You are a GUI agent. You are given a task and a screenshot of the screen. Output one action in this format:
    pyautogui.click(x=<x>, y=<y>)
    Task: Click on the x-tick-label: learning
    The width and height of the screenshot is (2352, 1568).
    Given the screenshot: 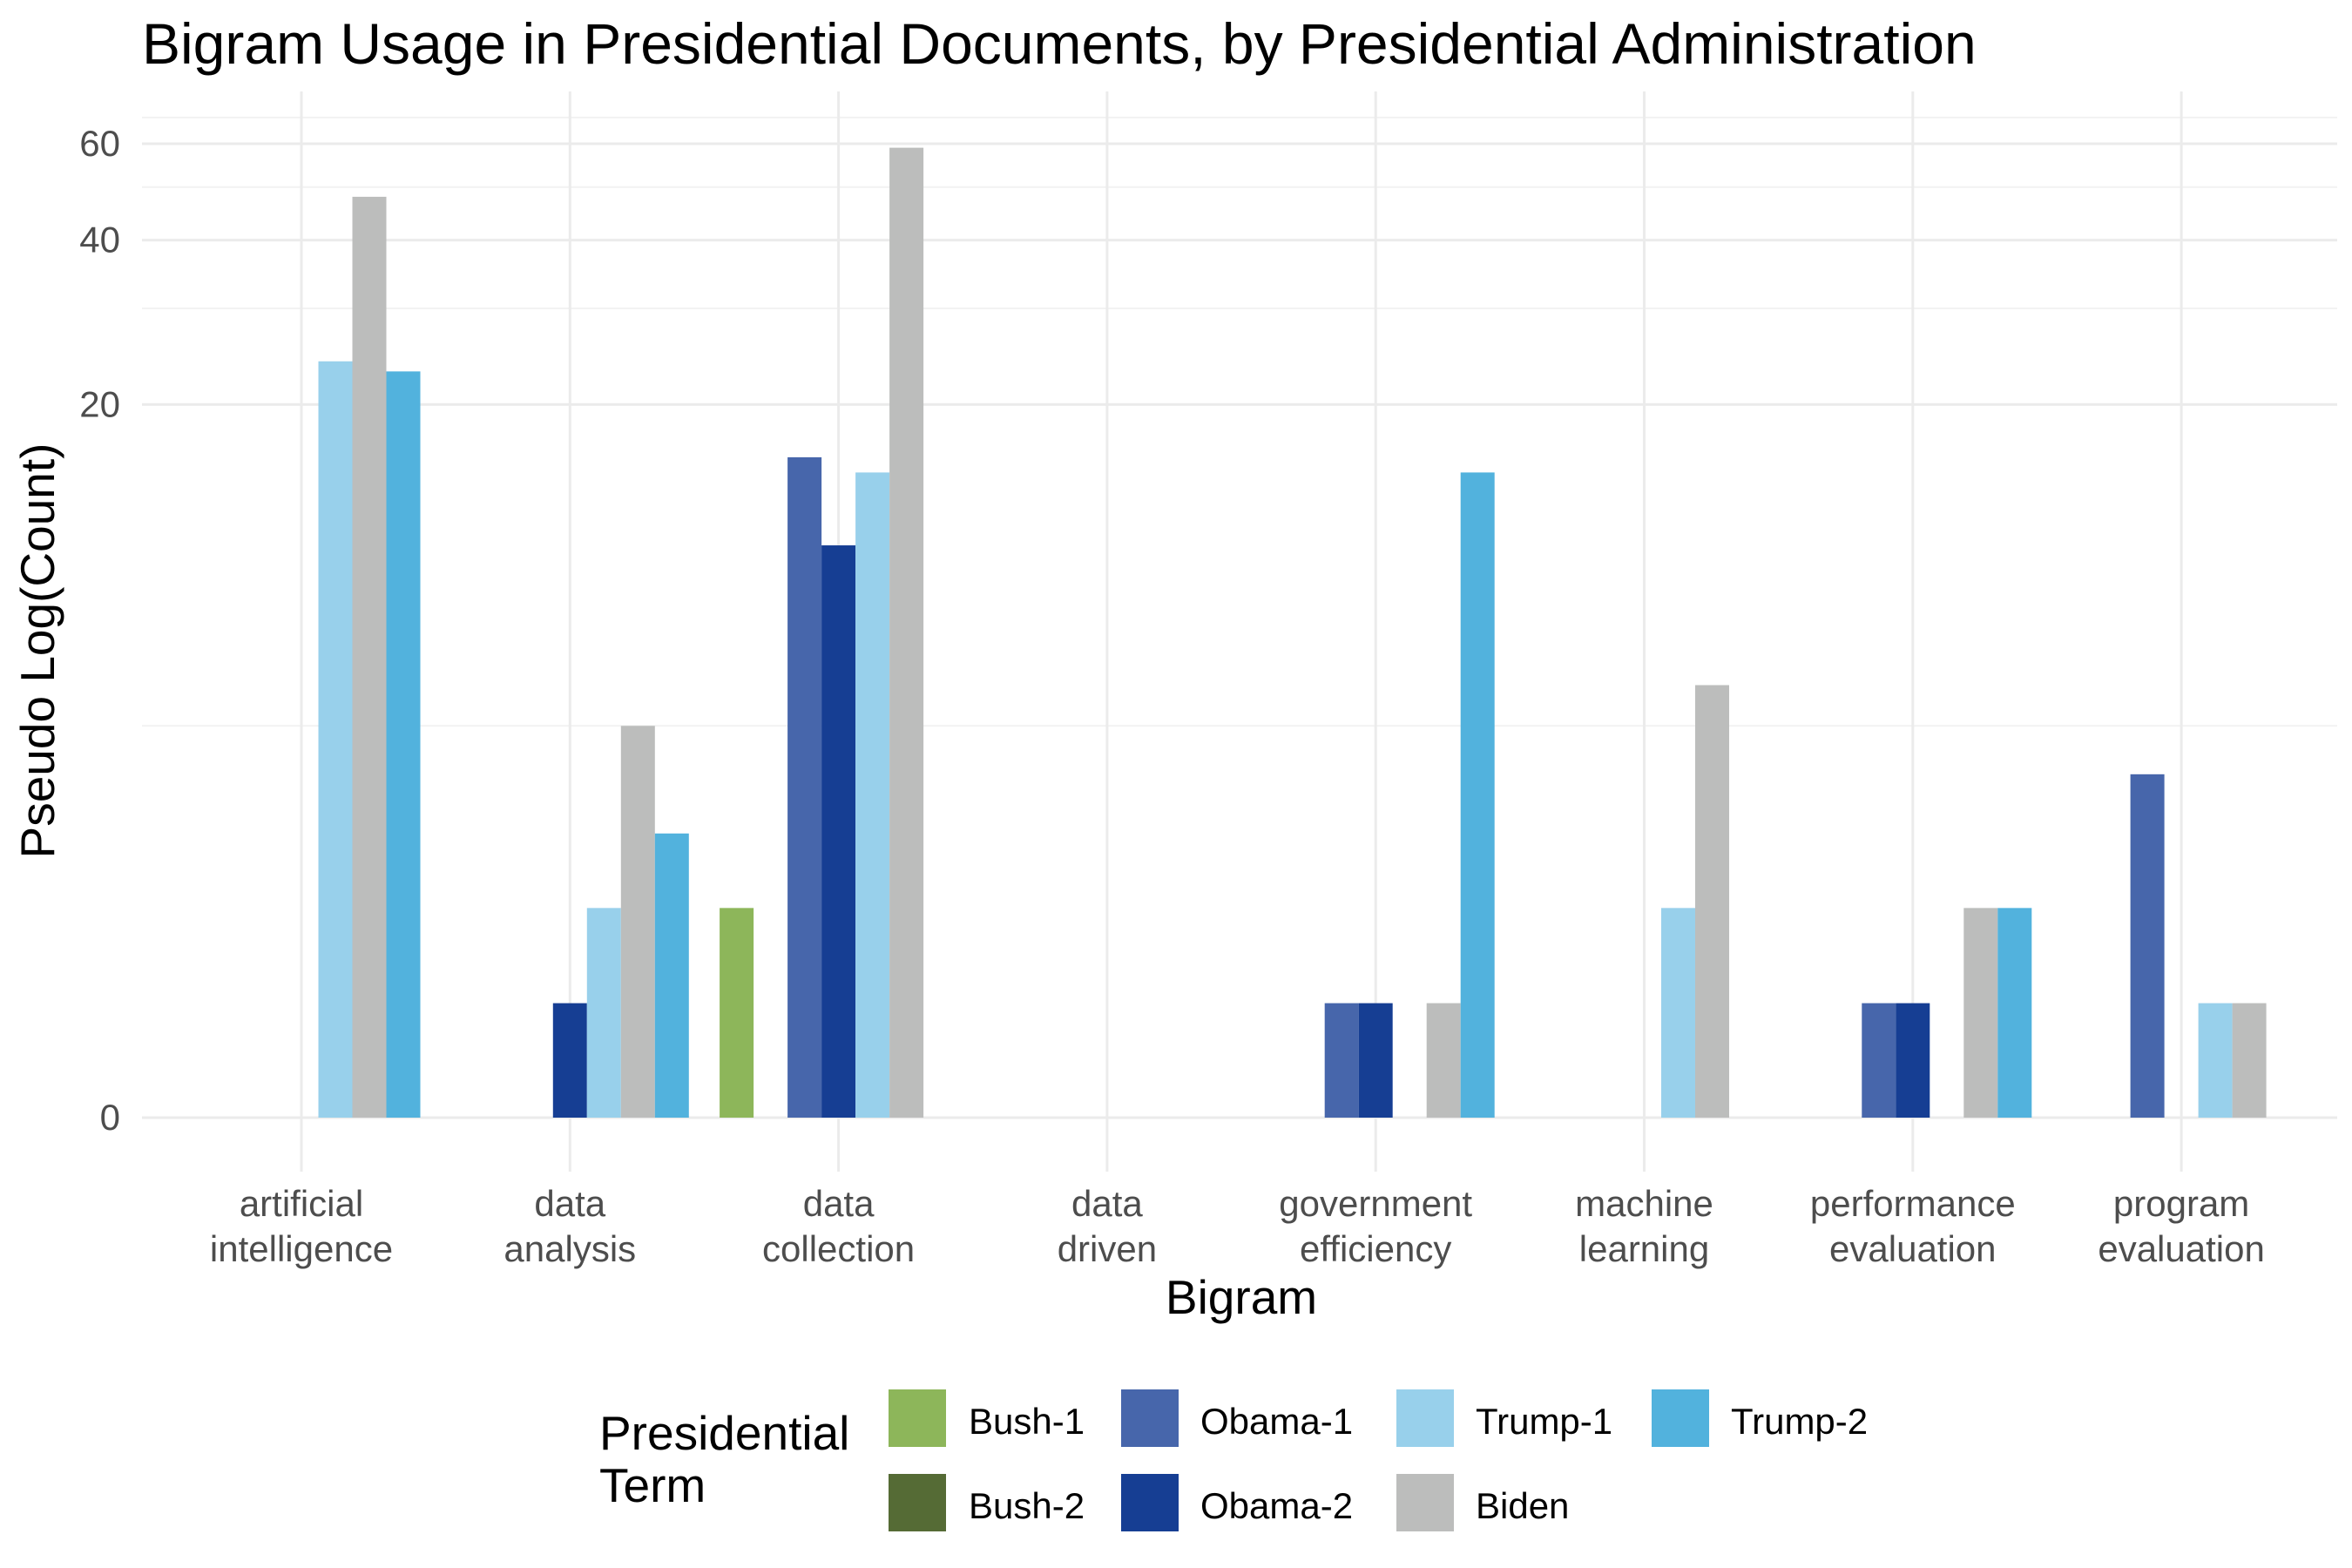 What is the action you would take?
    pyautogui.click(x=1644, y=1248)
    